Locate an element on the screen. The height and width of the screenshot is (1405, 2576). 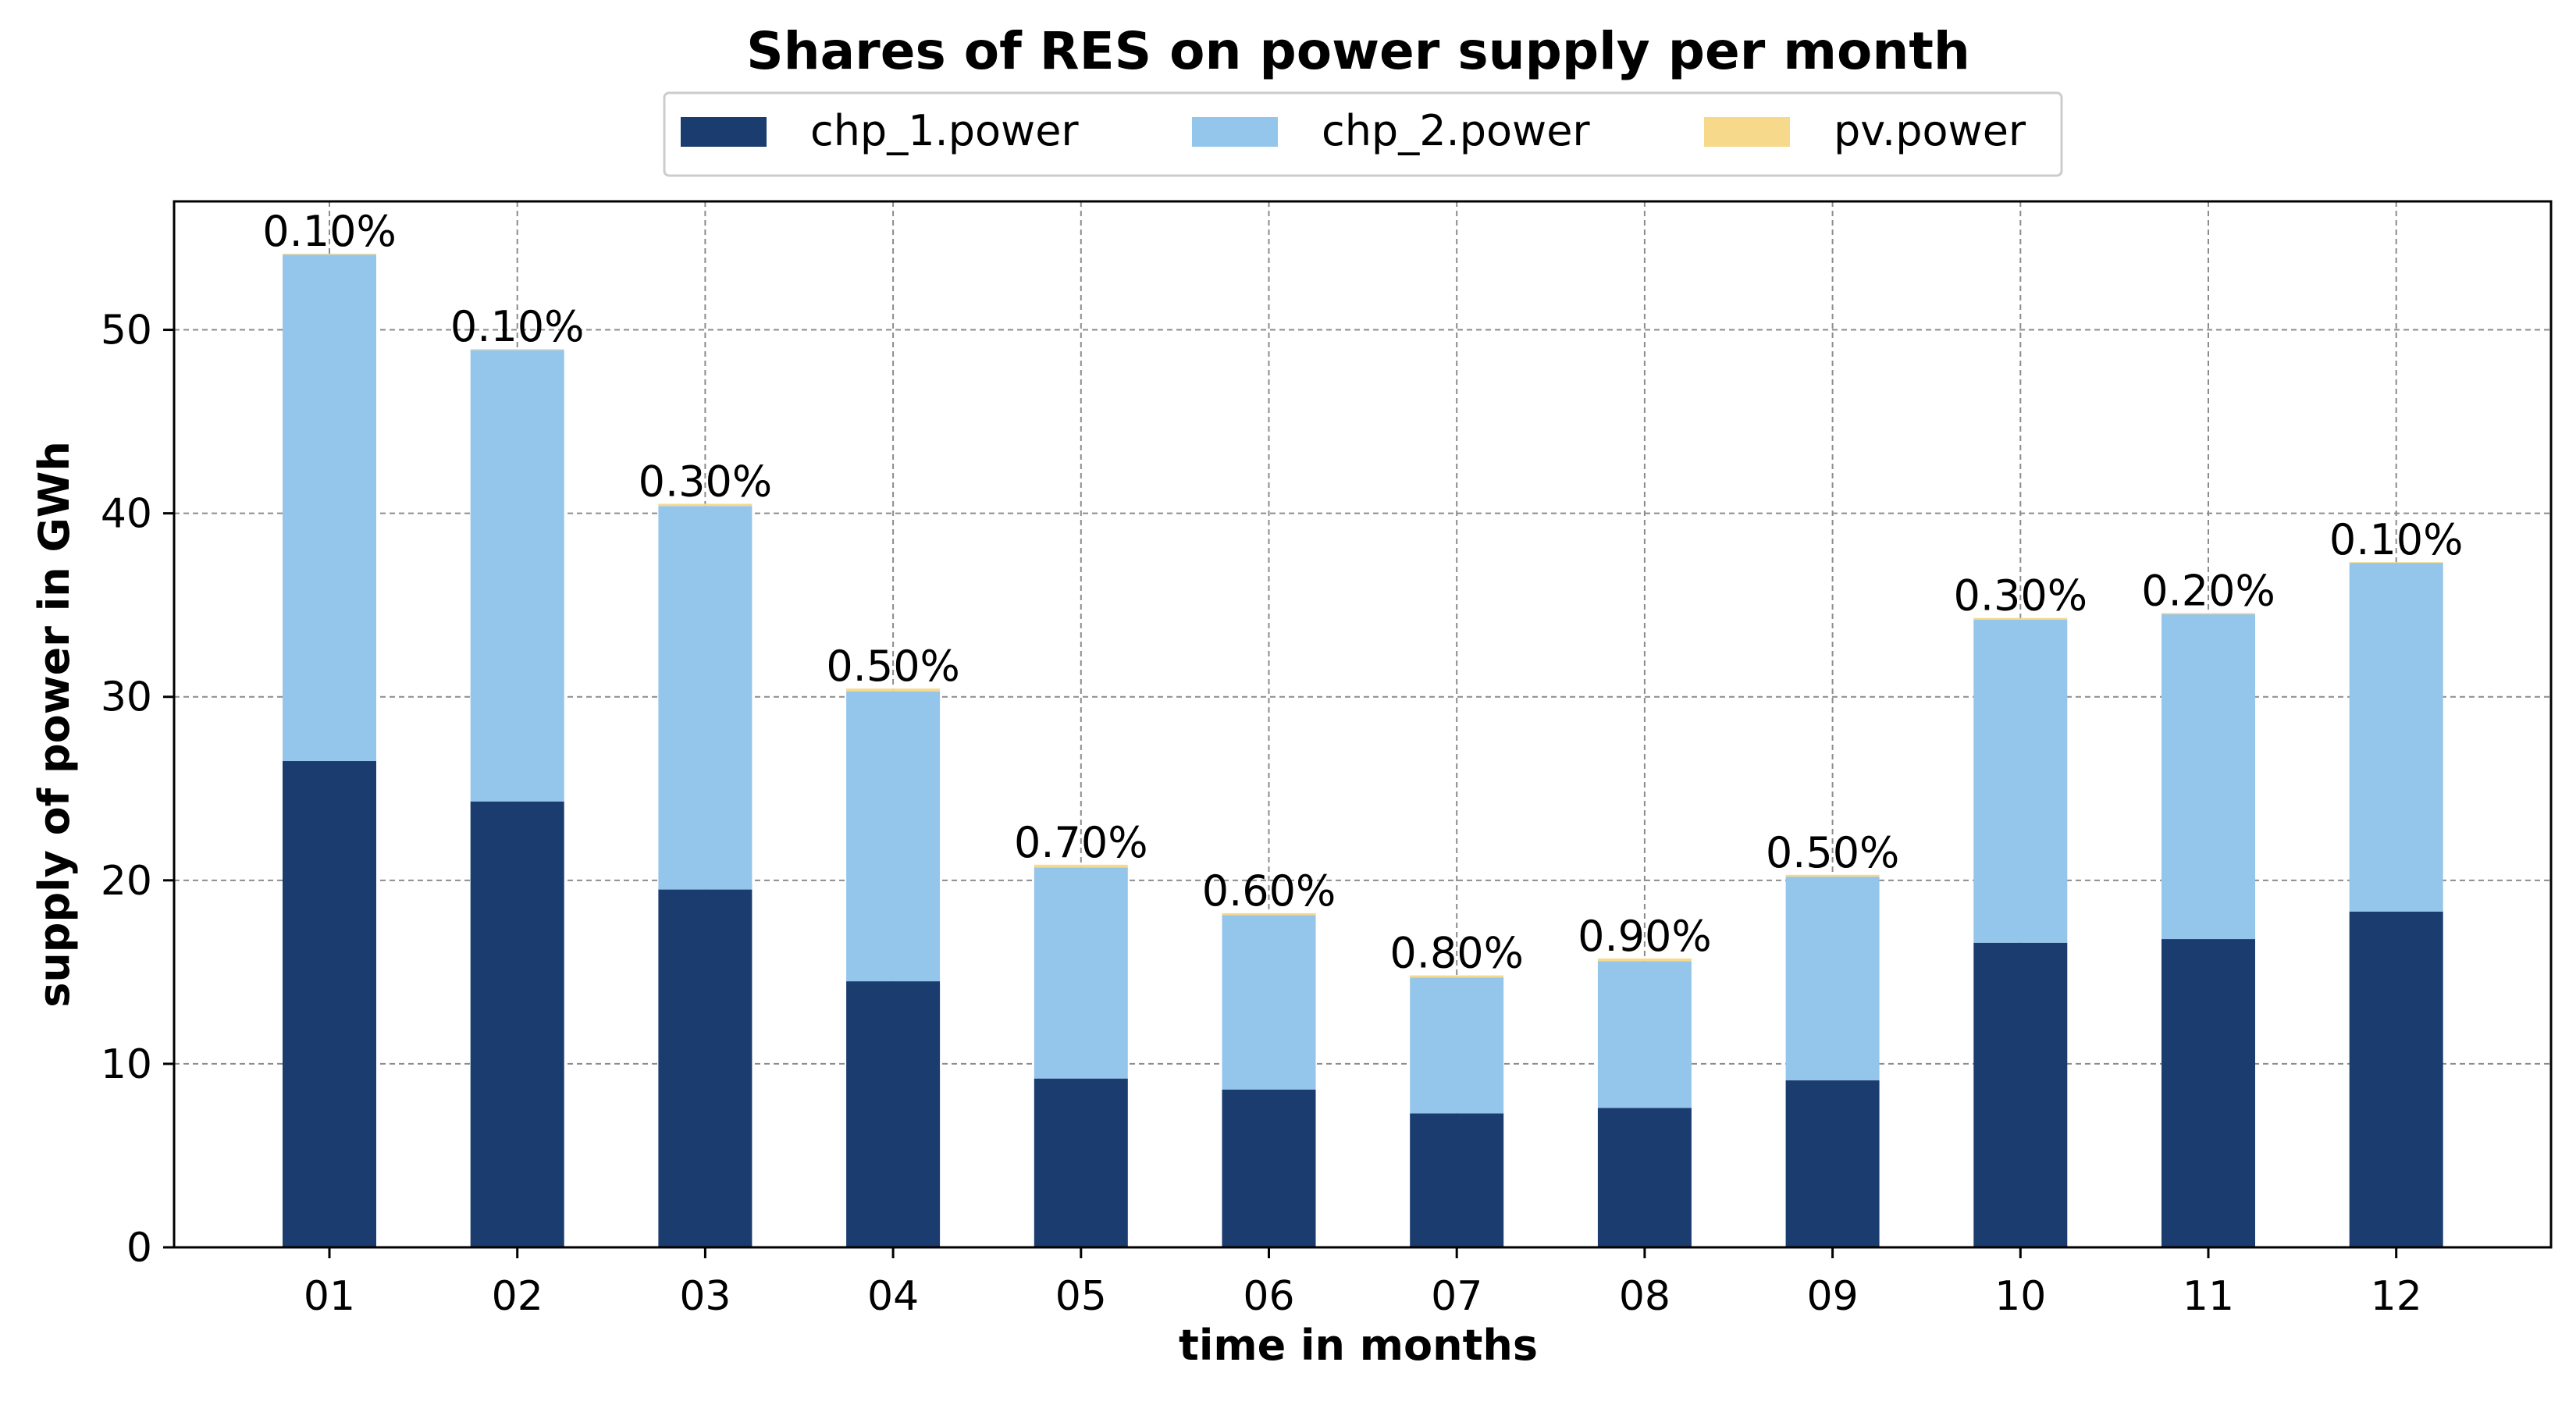
x-axis-label: time in months is located at coordinates (1358, 1346).